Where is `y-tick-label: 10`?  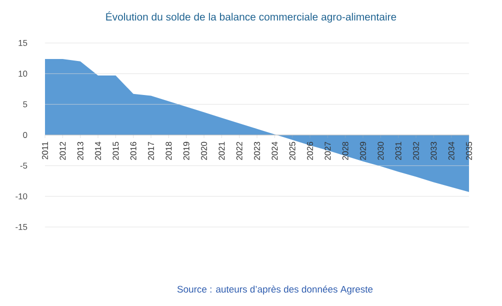 y-tick-label: 10 is located at coordinates (23, 73).